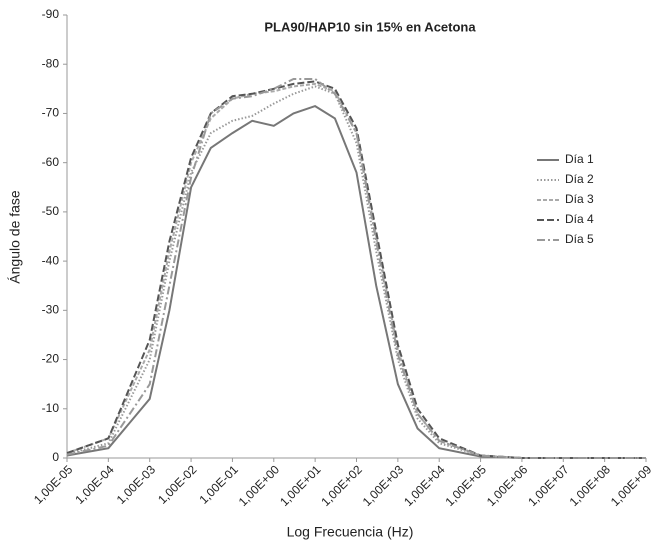 The height and width of the screenshot is (544, 657). I want to click on x-tick-label: 1,00E+00, so click(259, 485).